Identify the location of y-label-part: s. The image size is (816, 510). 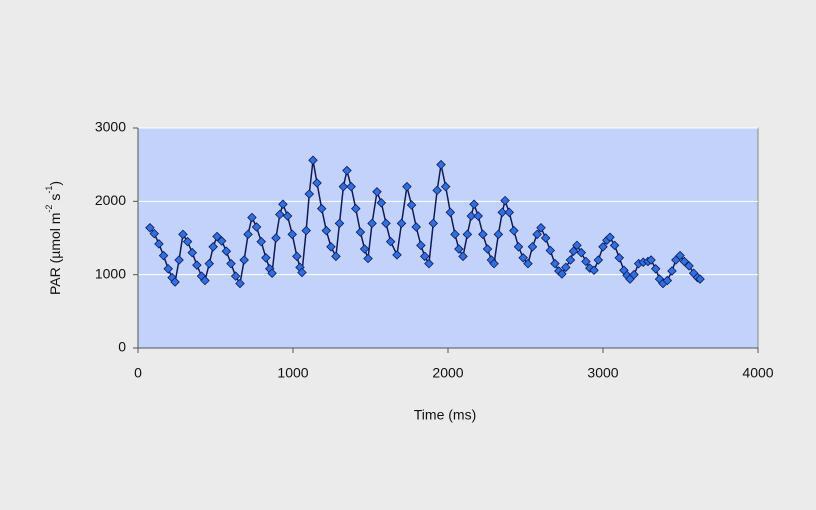
(55, 199).